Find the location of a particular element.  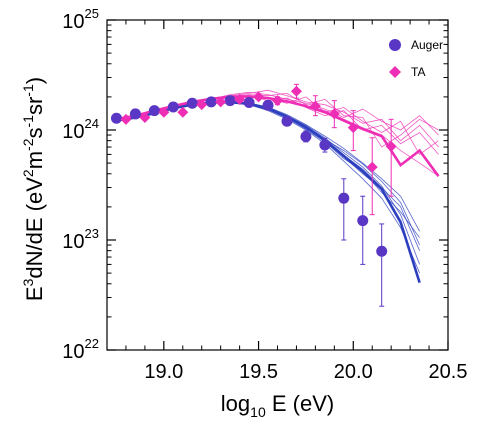

x-axis-title: log10 E (eV) is located at coordinates (277, 405).